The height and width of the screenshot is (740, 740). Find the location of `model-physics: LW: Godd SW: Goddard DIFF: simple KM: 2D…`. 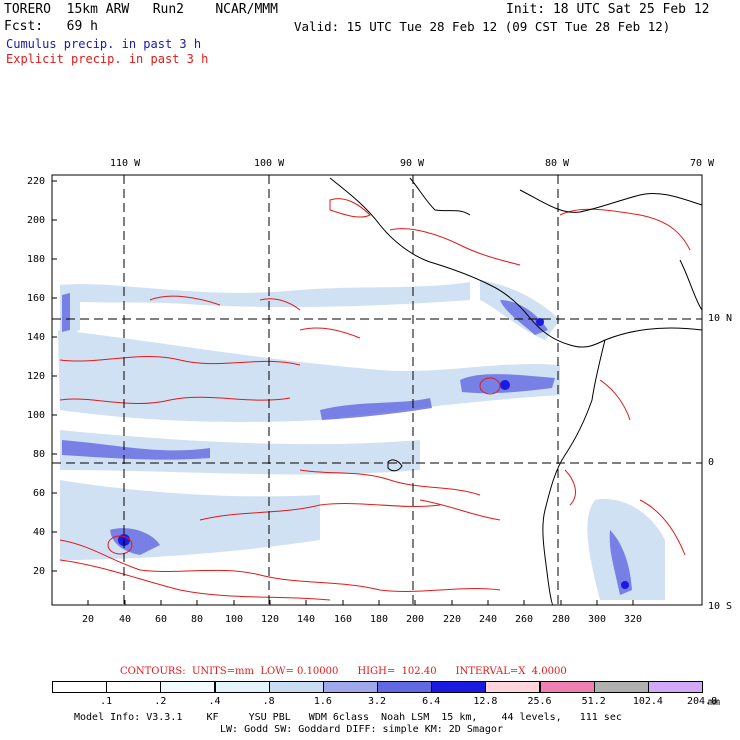

model-physics: LW: Godd SW: Goddard DIFF: simple KM: 2D… is located at coordinates (361, 729).